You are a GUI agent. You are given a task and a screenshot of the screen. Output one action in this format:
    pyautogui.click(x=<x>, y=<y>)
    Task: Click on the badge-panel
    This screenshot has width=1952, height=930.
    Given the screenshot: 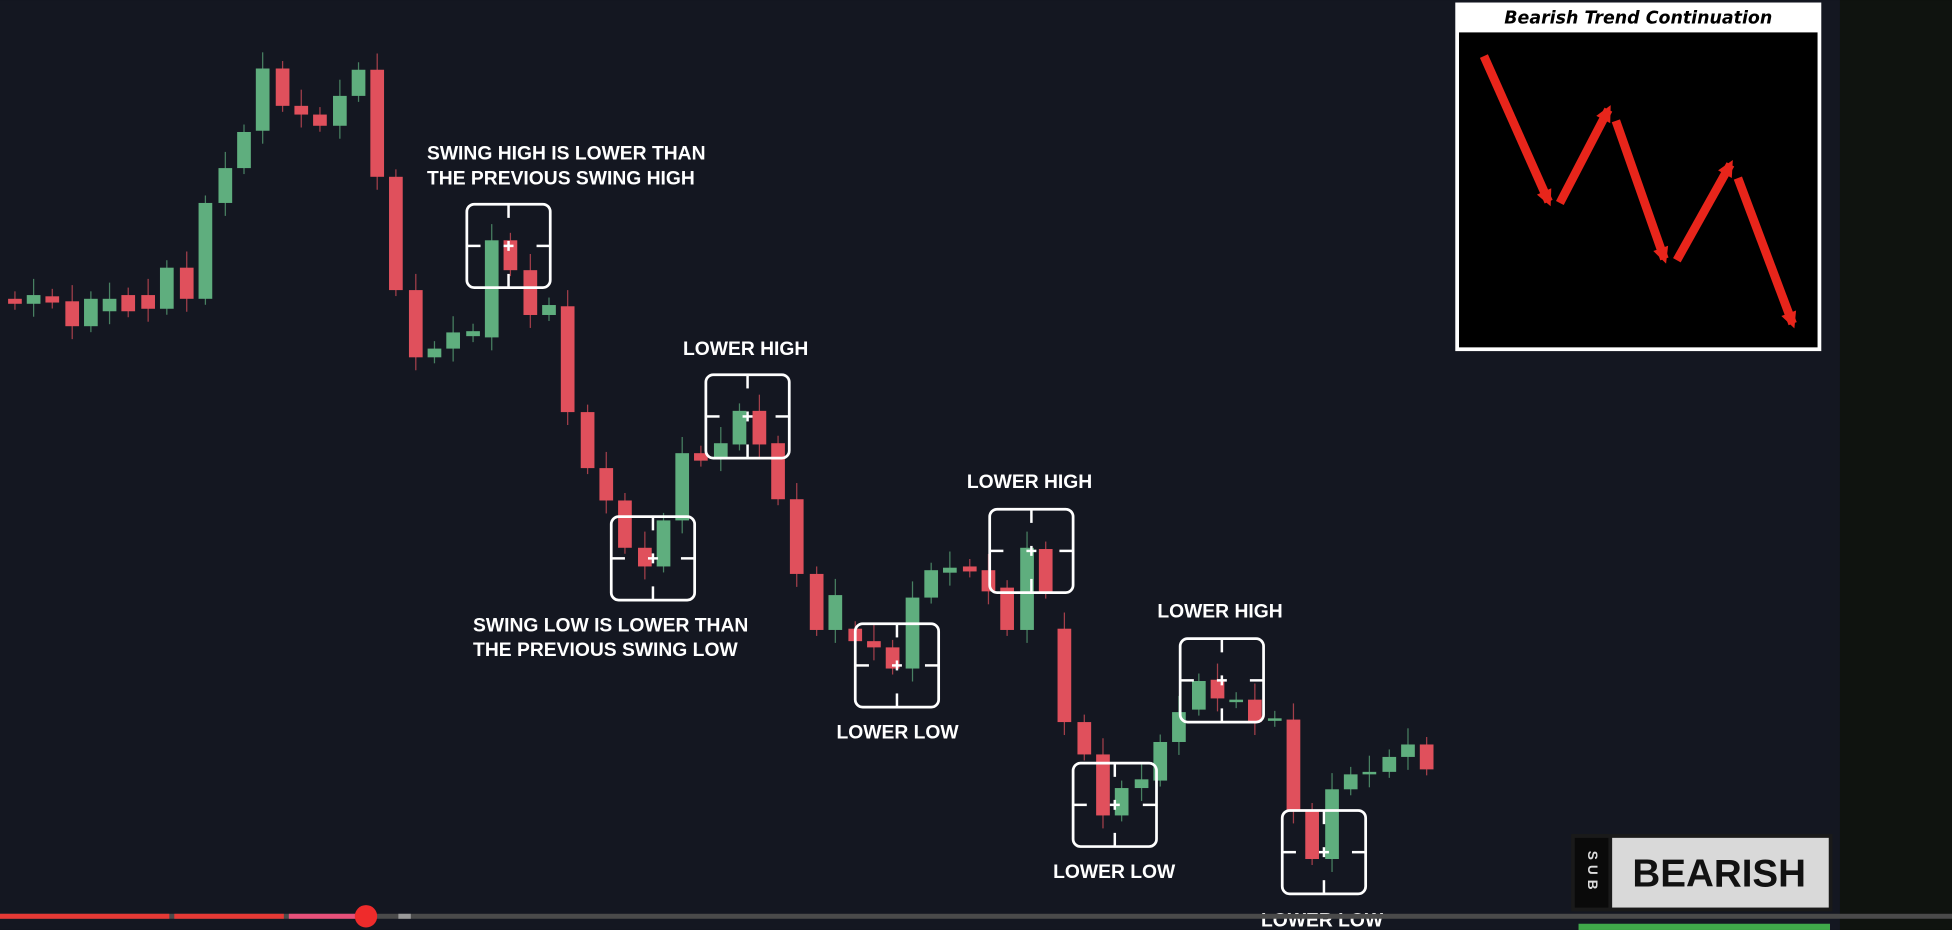 What is the action you would take?
    pyautogui.click(x=1720, y=872)
    